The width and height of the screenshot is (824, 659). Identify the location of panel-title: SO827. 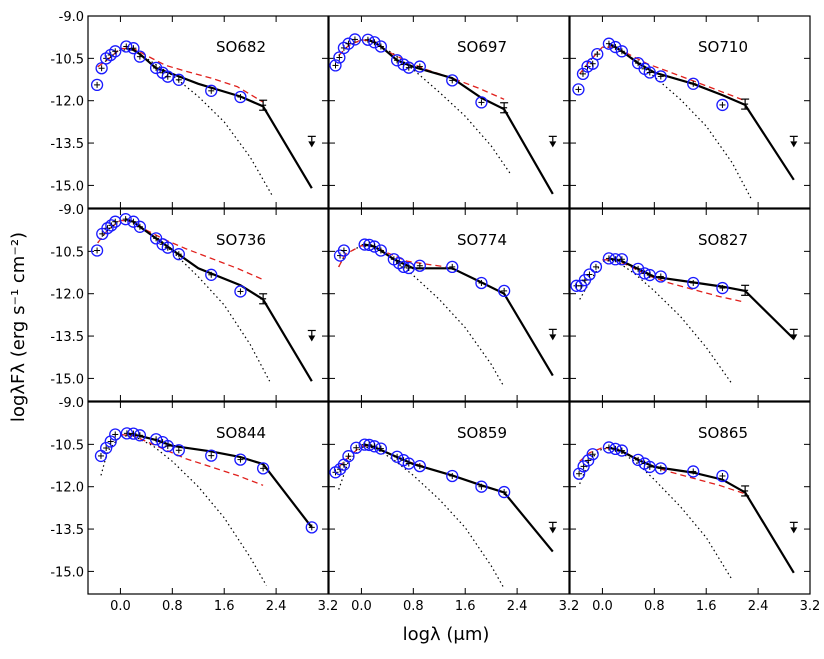
(723, 240).